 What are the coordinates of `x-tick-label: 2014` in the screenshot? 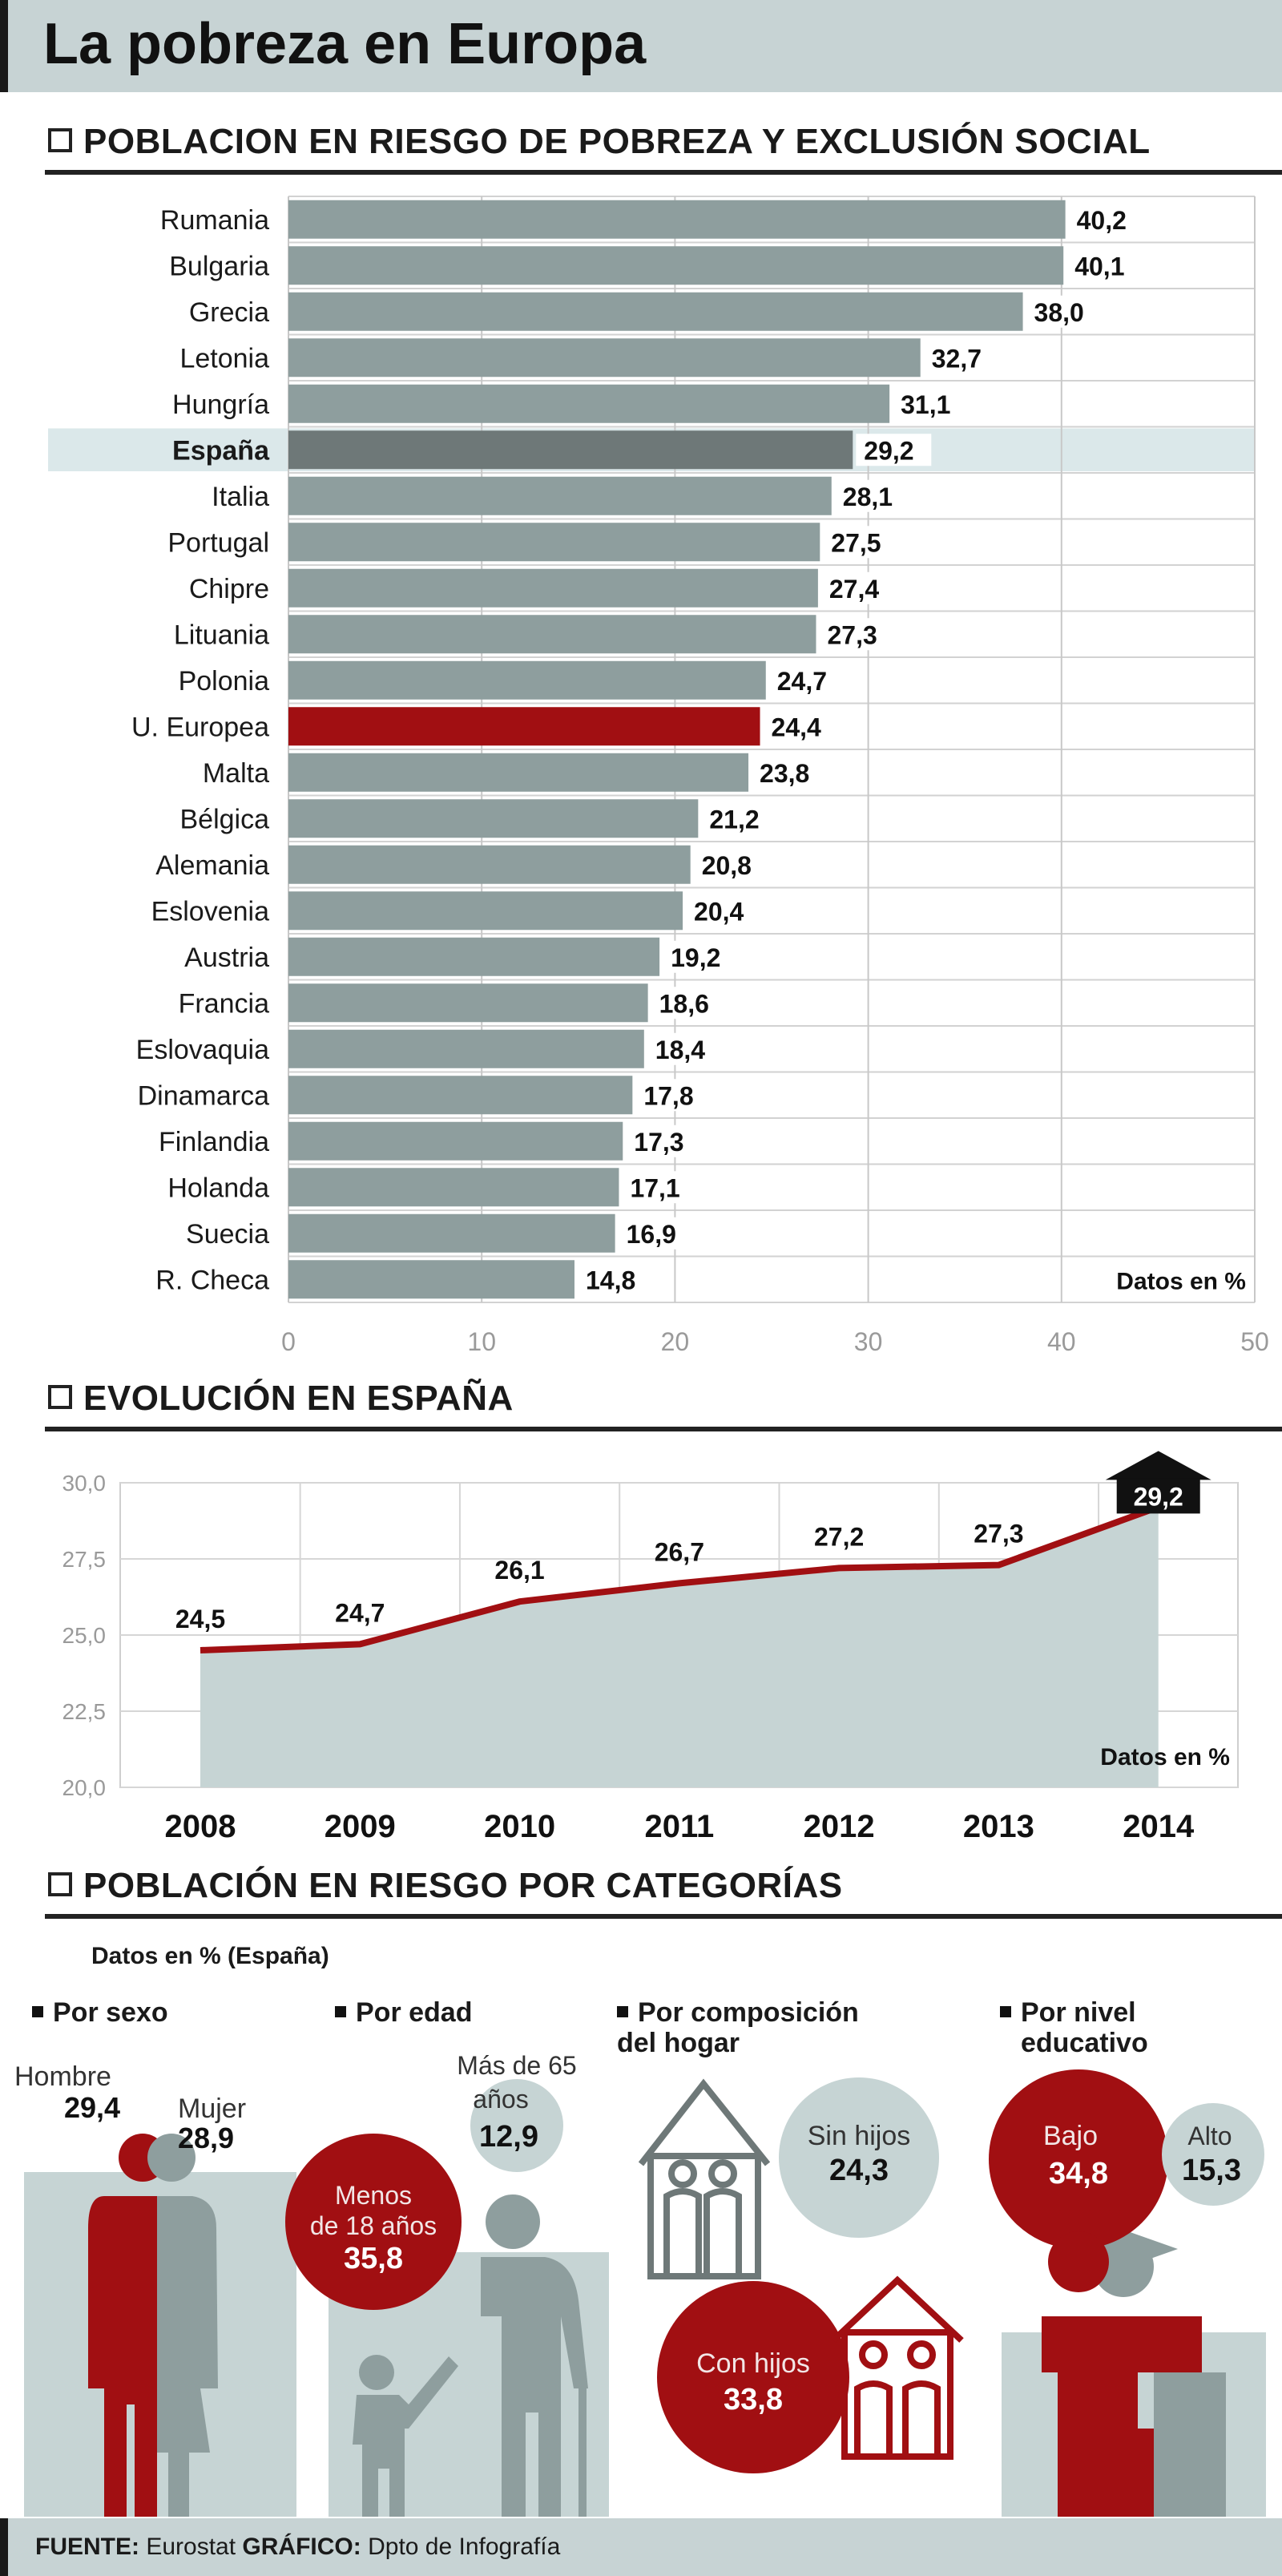 It's located at (1159, 1827).